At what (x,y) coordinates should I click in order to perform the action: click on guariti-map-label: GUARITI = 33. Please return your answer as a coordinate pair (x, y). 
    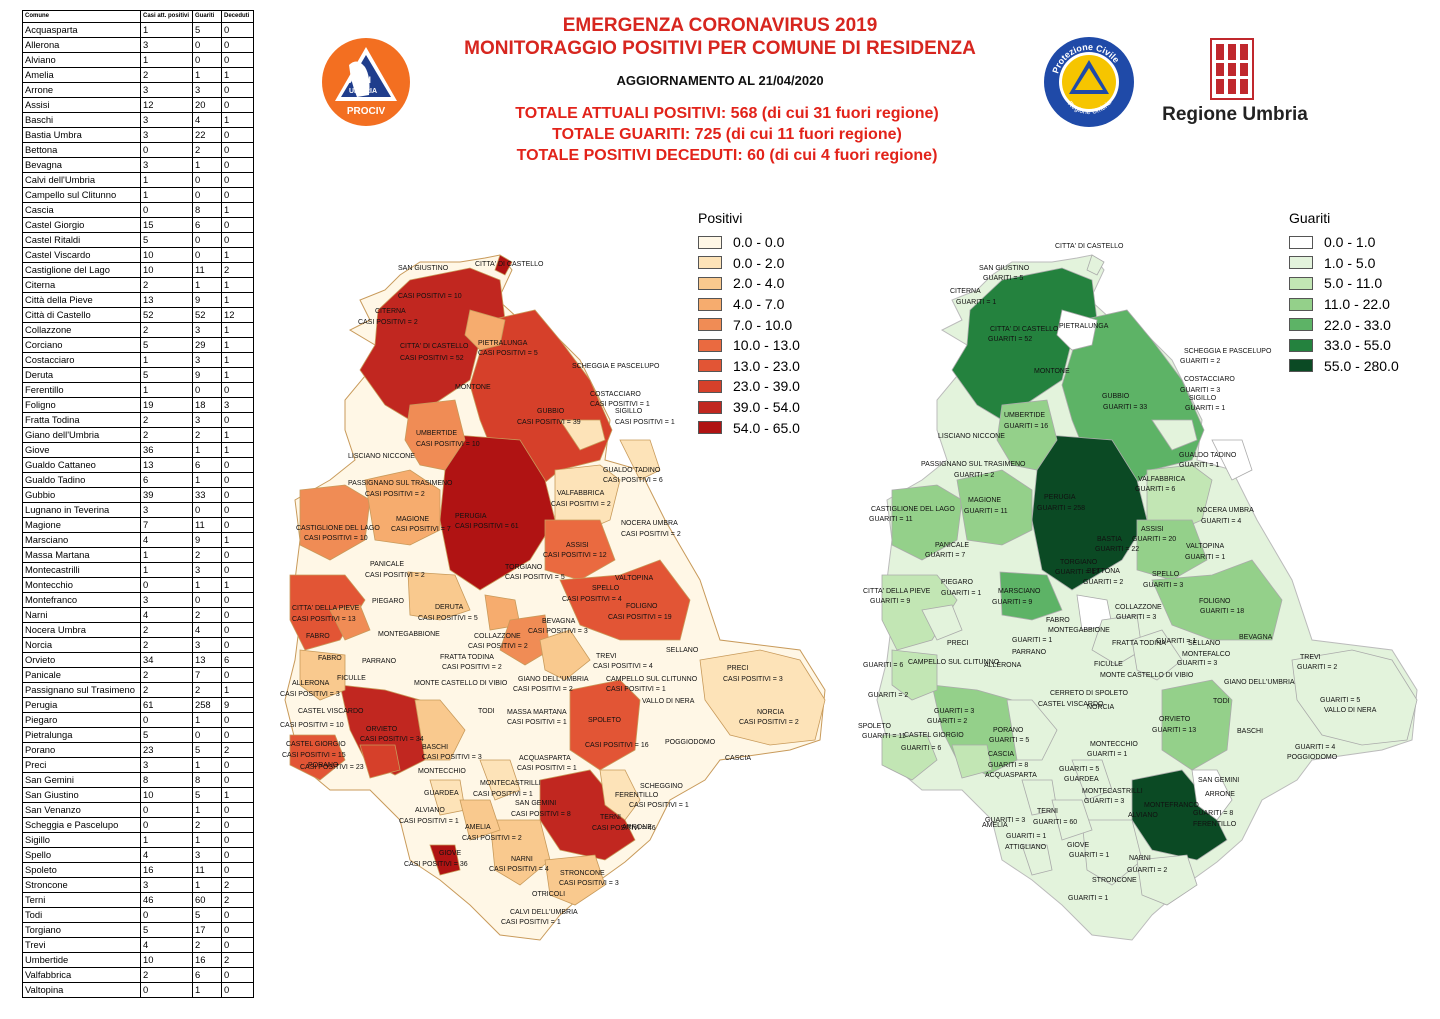
    Looking at the image, I should click on (1125, 407).